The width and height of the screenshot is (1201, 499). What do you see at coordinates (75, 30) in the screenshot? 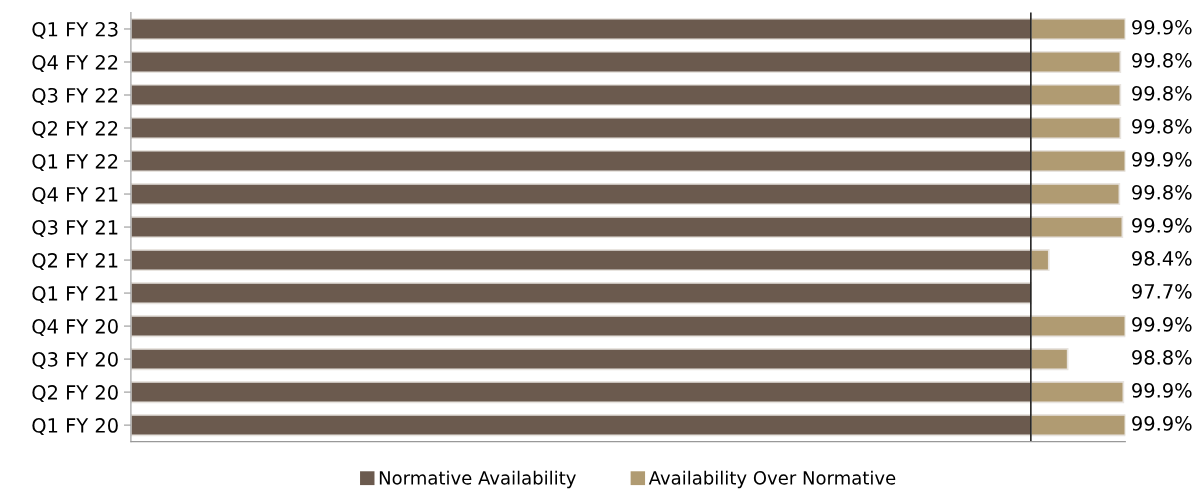
I see `y-tick-label: Q1 FY 23` at bounding box center [75, 30].